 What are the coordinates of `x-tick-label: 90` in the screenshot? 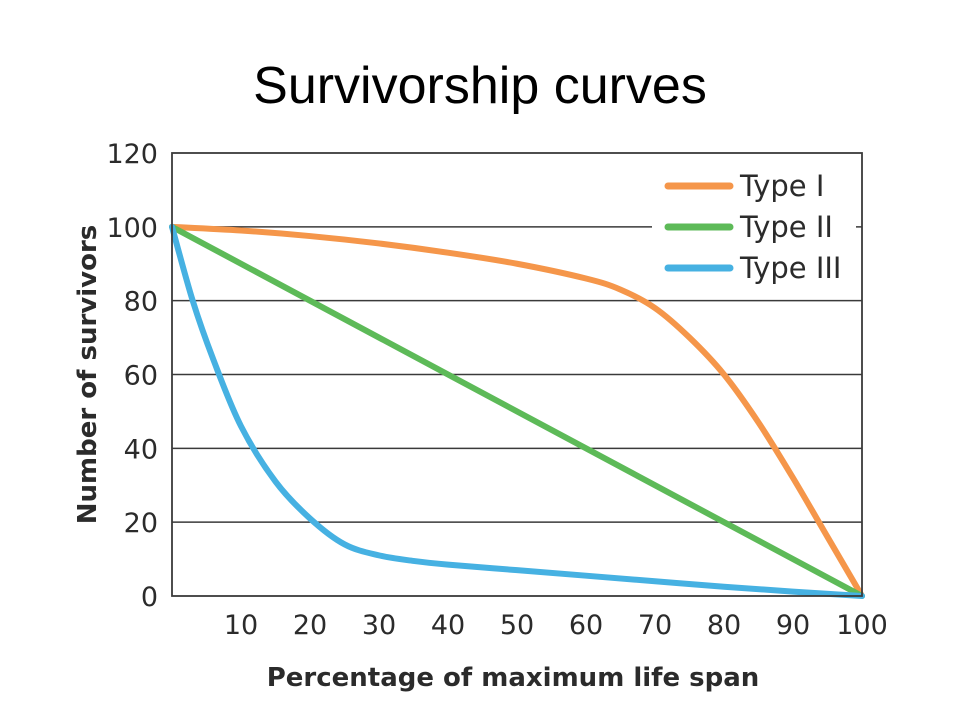 It's located at (793, 625).